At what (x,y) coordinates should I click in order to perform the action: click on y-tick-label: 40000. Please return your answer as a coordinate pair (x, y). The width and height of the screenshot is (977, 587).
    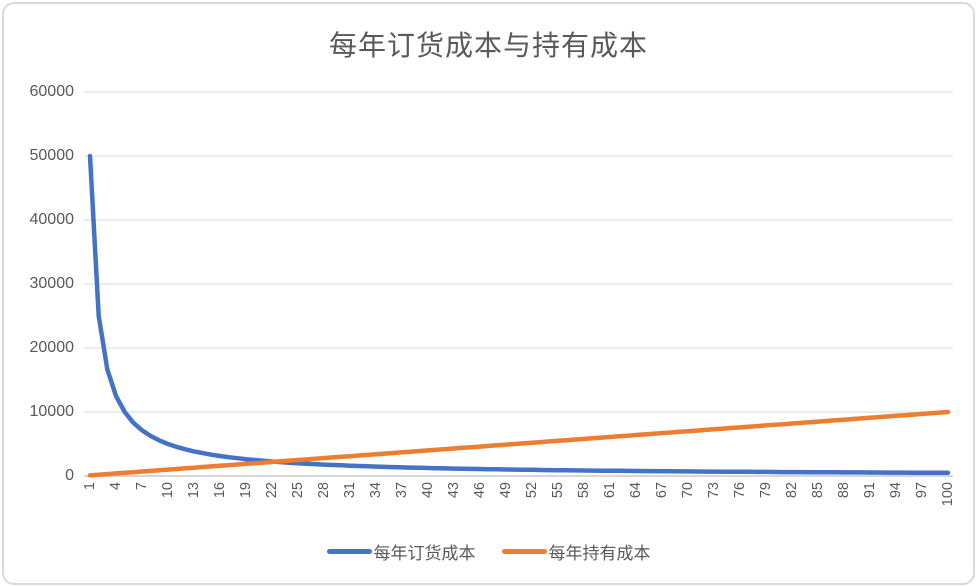
    Looking at the image, I should click on (52, 219).